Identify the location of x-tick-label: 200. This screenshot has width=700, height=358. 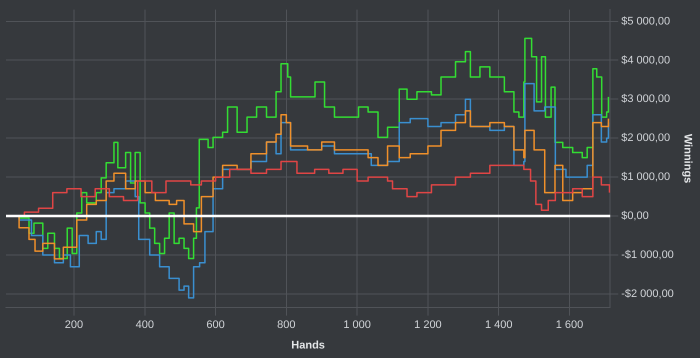
(74, 325).